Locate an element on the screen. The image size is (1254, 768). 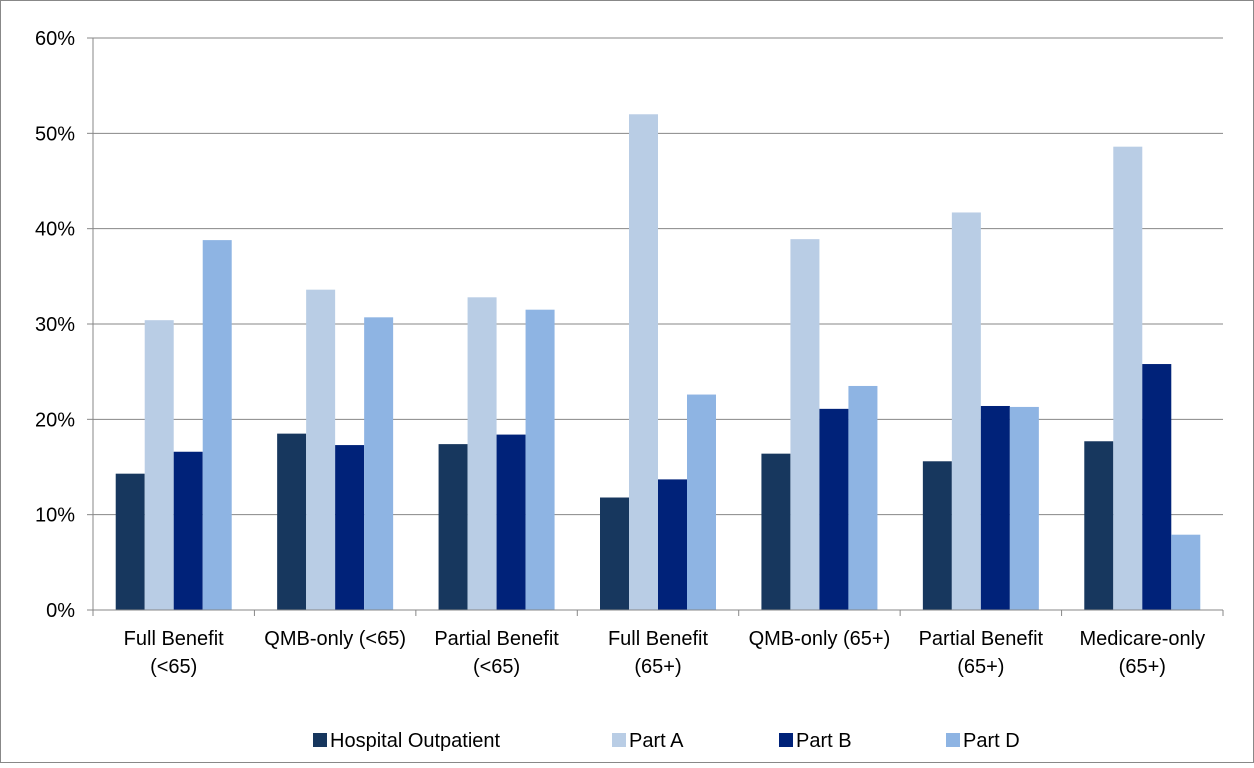
y-tick-label-6: 60% is located at coordinates (55, 39).